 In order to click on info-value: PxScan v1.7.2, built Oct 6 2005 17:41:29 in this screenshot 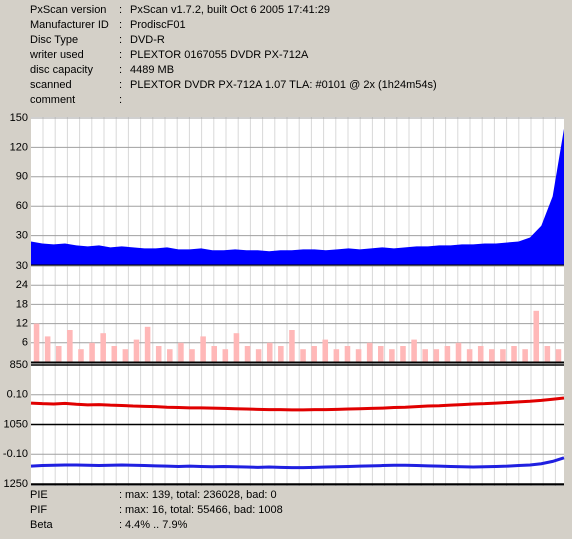, I will do `click(230, 10)`.